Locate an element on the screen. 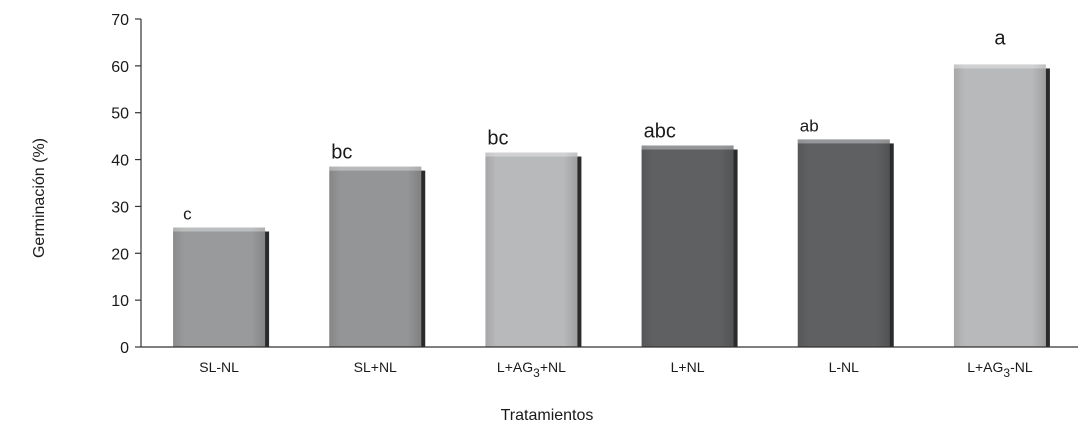 The image size is (1080, 429). significance-letter: abc is located at coordinates (660, 132).